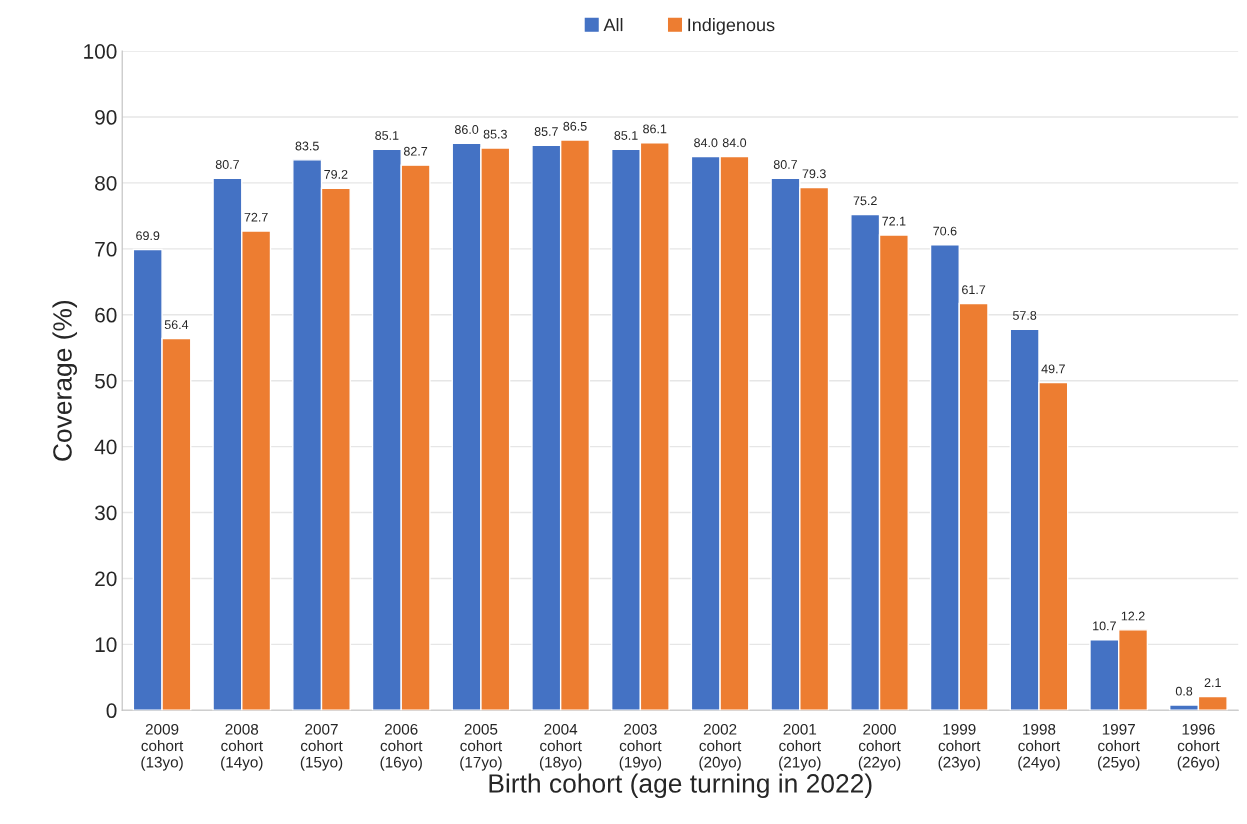 The image size is (1247, 824). I want to click on data-label: 56.4, so click(176, 325).